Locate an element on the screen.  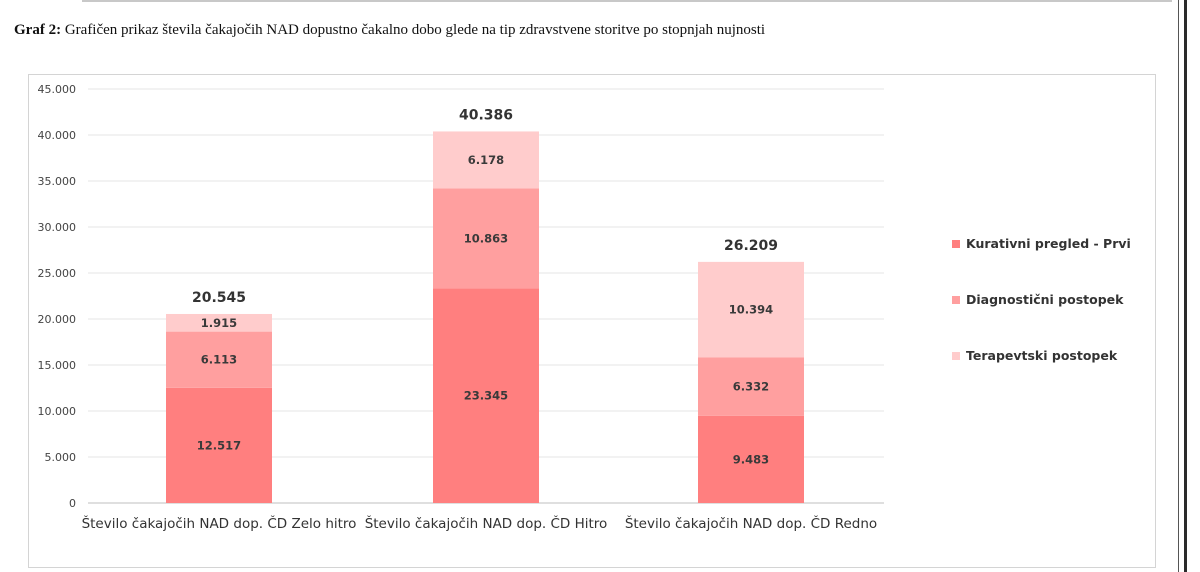
caption-label: Graf 2: is located at coordinates (38, 30).